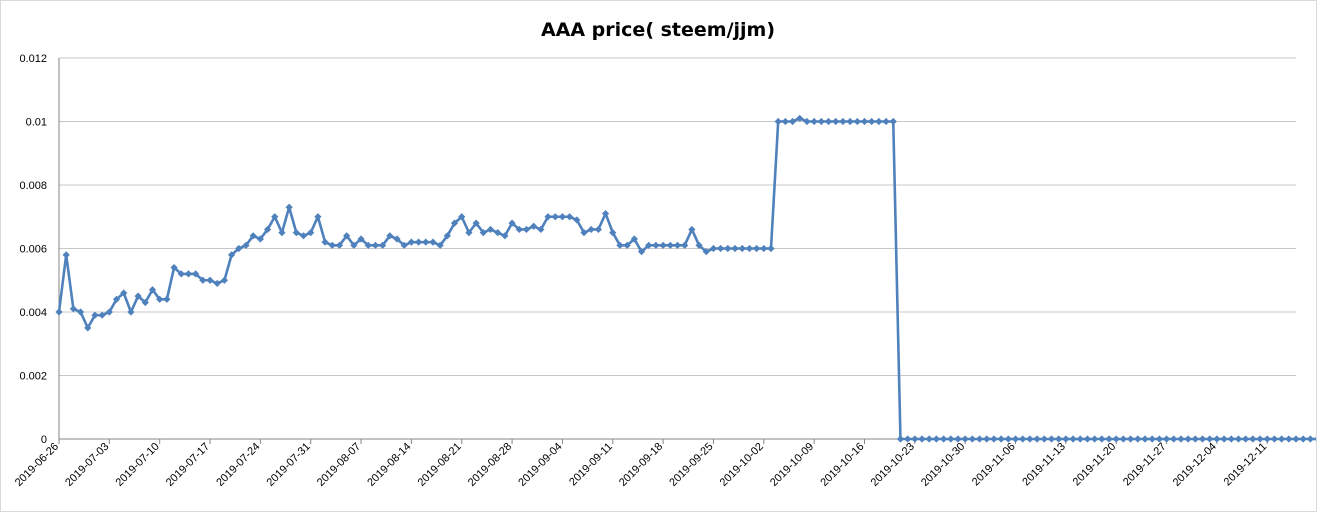  I want to click on x-tick-label: 2019-11-27, so click(1145, 465).